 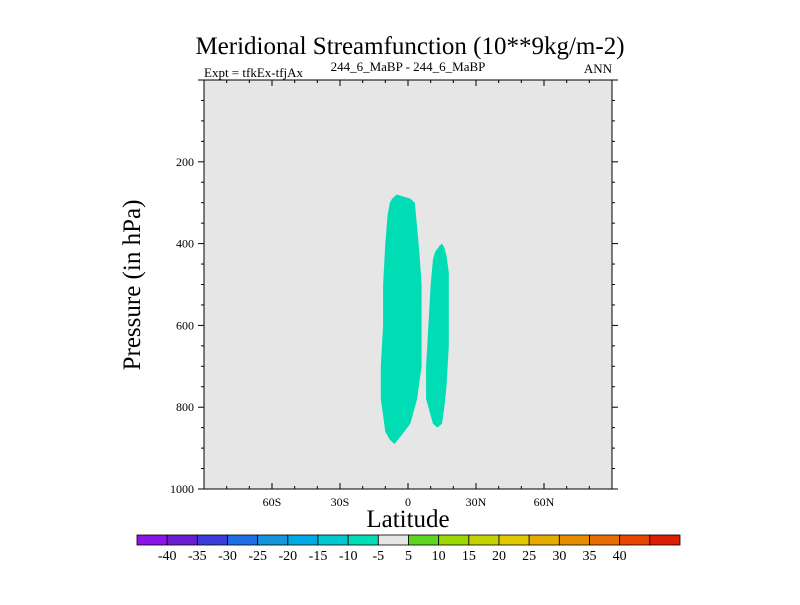 What do you see at coordinates (408, 66) in the screenshot?
I see `center-string: 244_6_MaBP - 244_6_MaBP` at bounding box center [408, 66].